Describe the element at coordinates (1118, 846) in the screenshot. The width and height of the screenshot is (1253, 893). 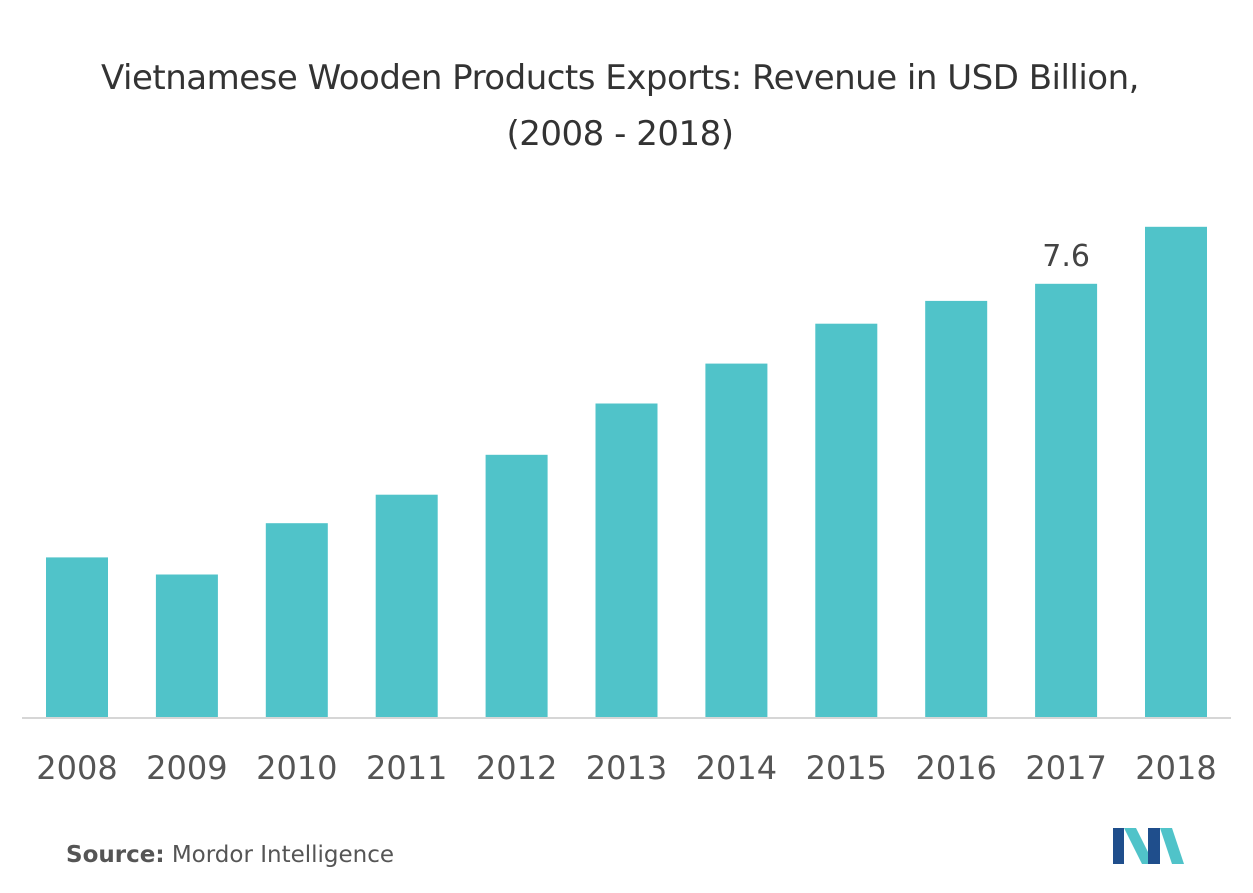
I see `logo-shape-left` at that location.